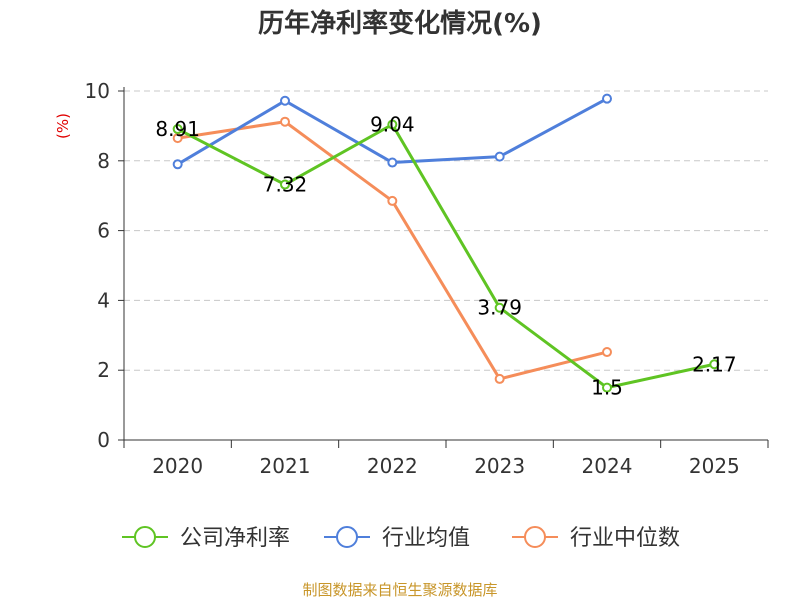  I want to click on data-label: 9.04, so click(392, 125).